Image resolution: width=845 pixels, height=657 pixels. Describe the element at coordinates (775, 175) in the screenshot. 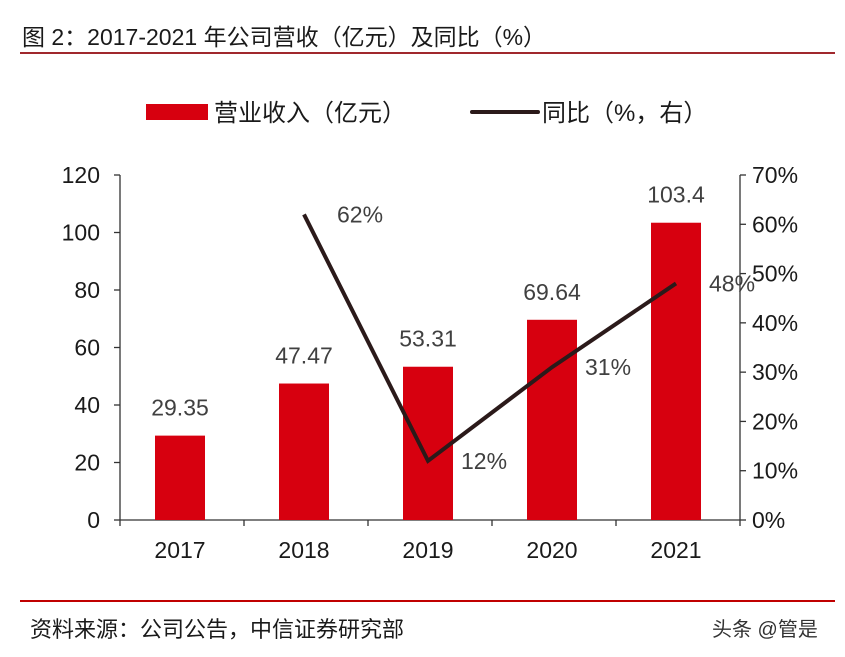

I see `right-axis-tick-label: 70%` at that location.